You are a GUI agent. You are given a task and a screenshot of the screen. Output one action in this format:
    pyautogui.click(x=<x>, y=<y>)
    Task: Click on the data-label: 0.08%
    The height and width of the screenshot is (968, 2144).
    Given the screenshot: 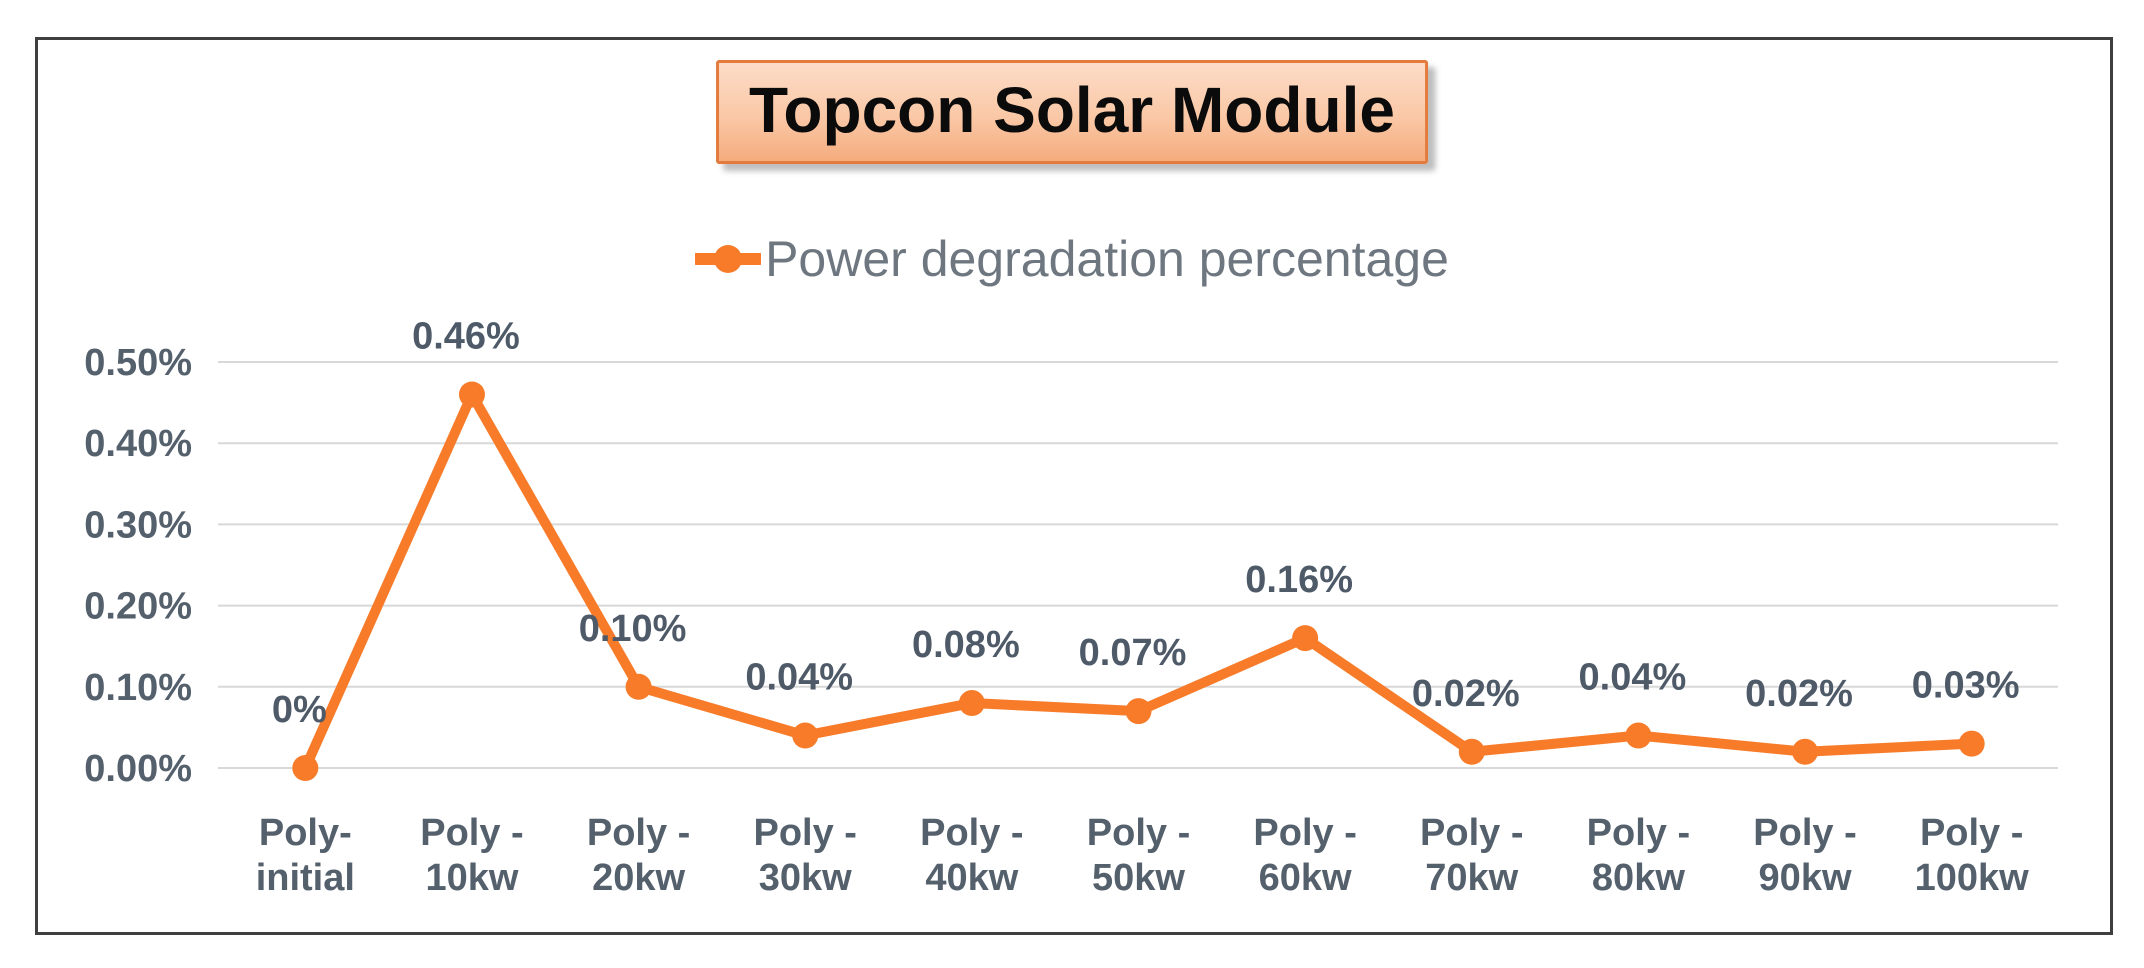 What is the action you would take?
    pyautogui.click(x=966, y=645)
    